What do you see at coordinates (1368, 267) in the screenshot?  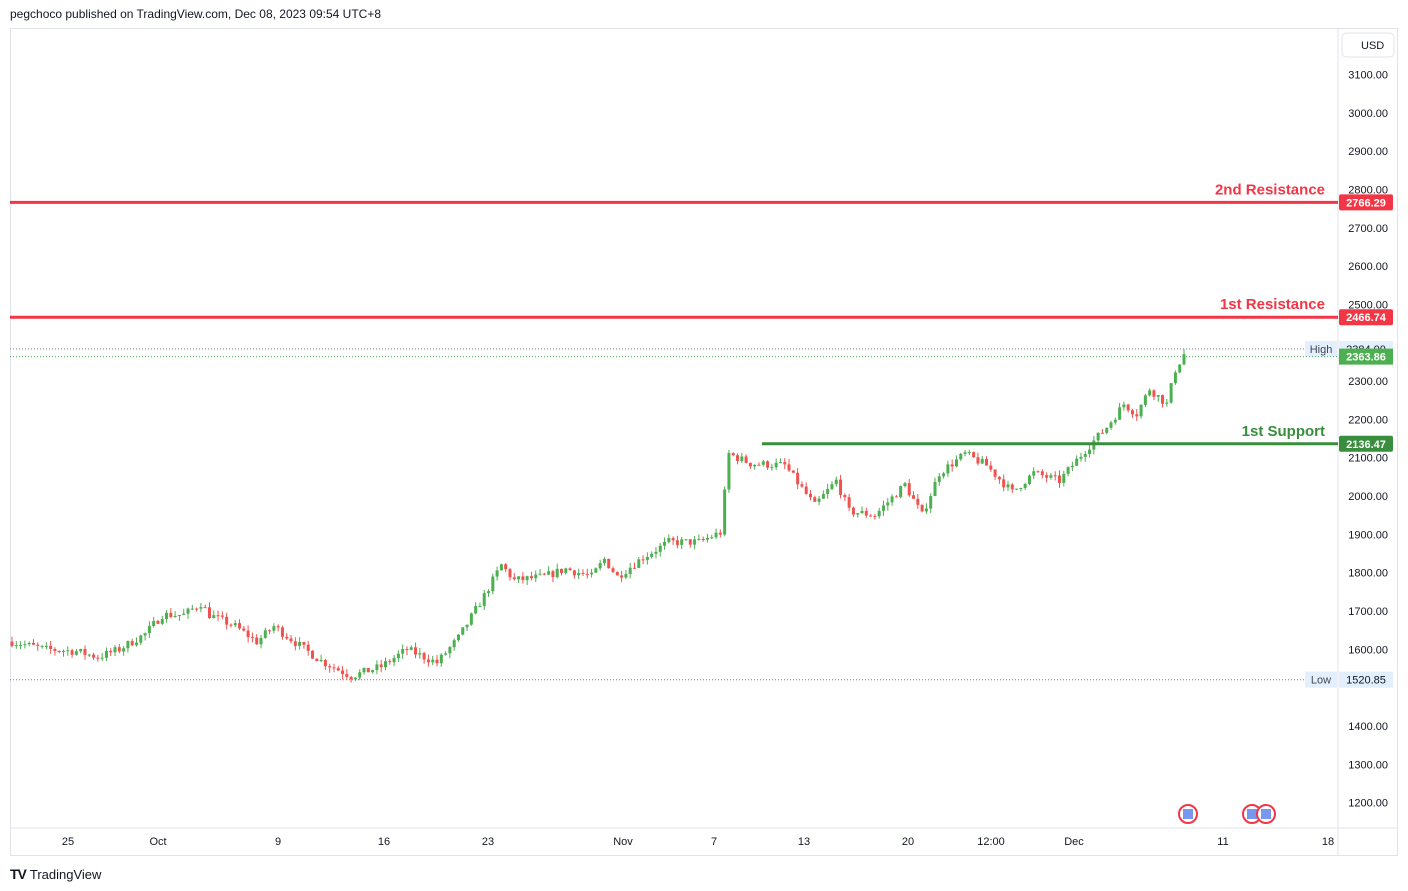 I see `y-tick-label: 2600.00` at bounding box center [1368, 267].